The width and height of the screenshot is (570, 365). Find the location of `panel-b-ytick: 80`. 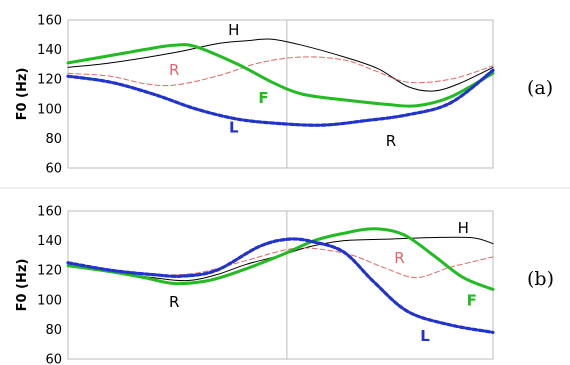

panel-b-ytick: 80 is located at coordinates (53, 330).